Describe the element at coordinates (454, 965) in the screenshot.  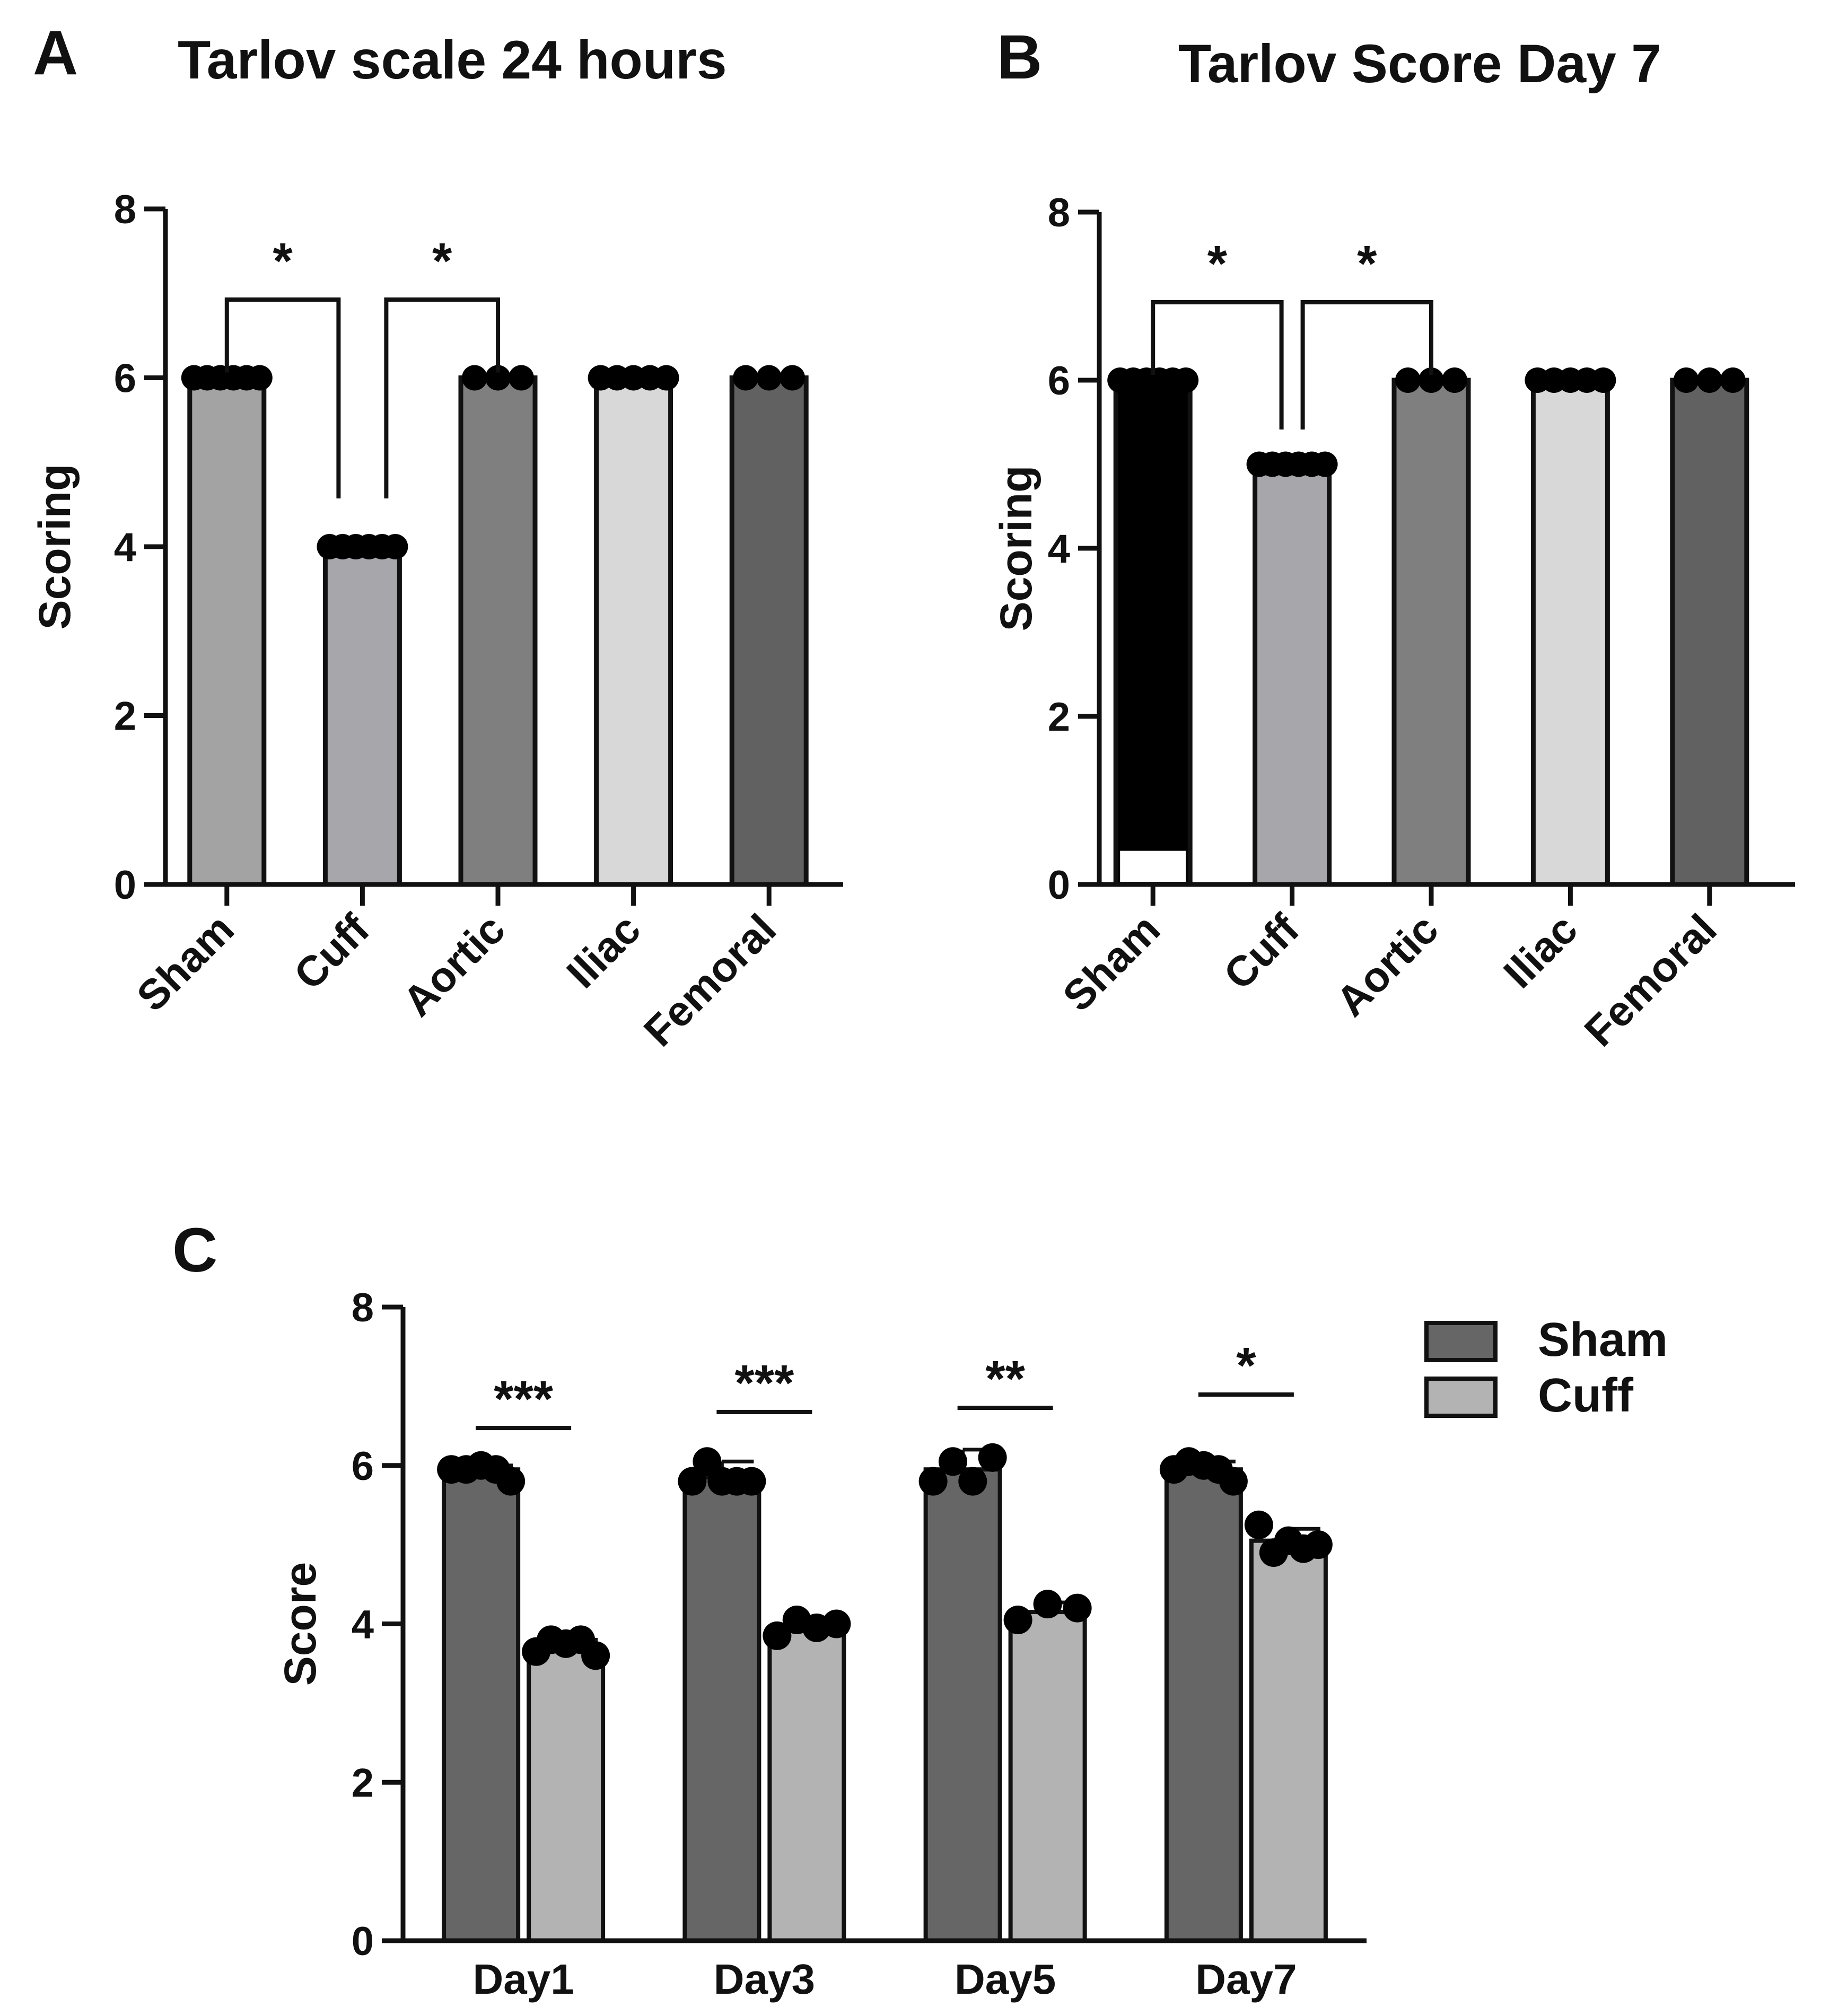
I see `x-tick-label: Aortic` at that location.